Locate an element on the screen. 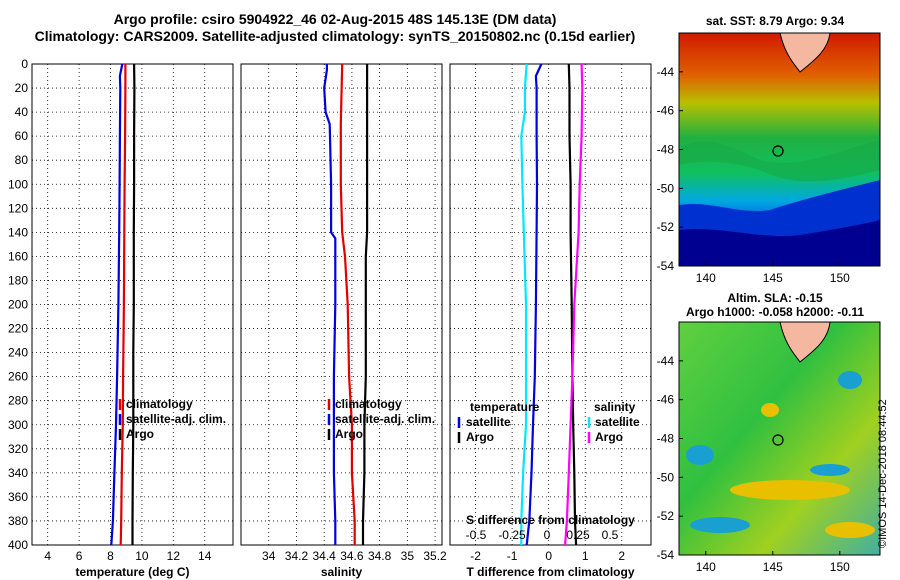  y-tick-label: 300 is located at coordinates (18, 425).